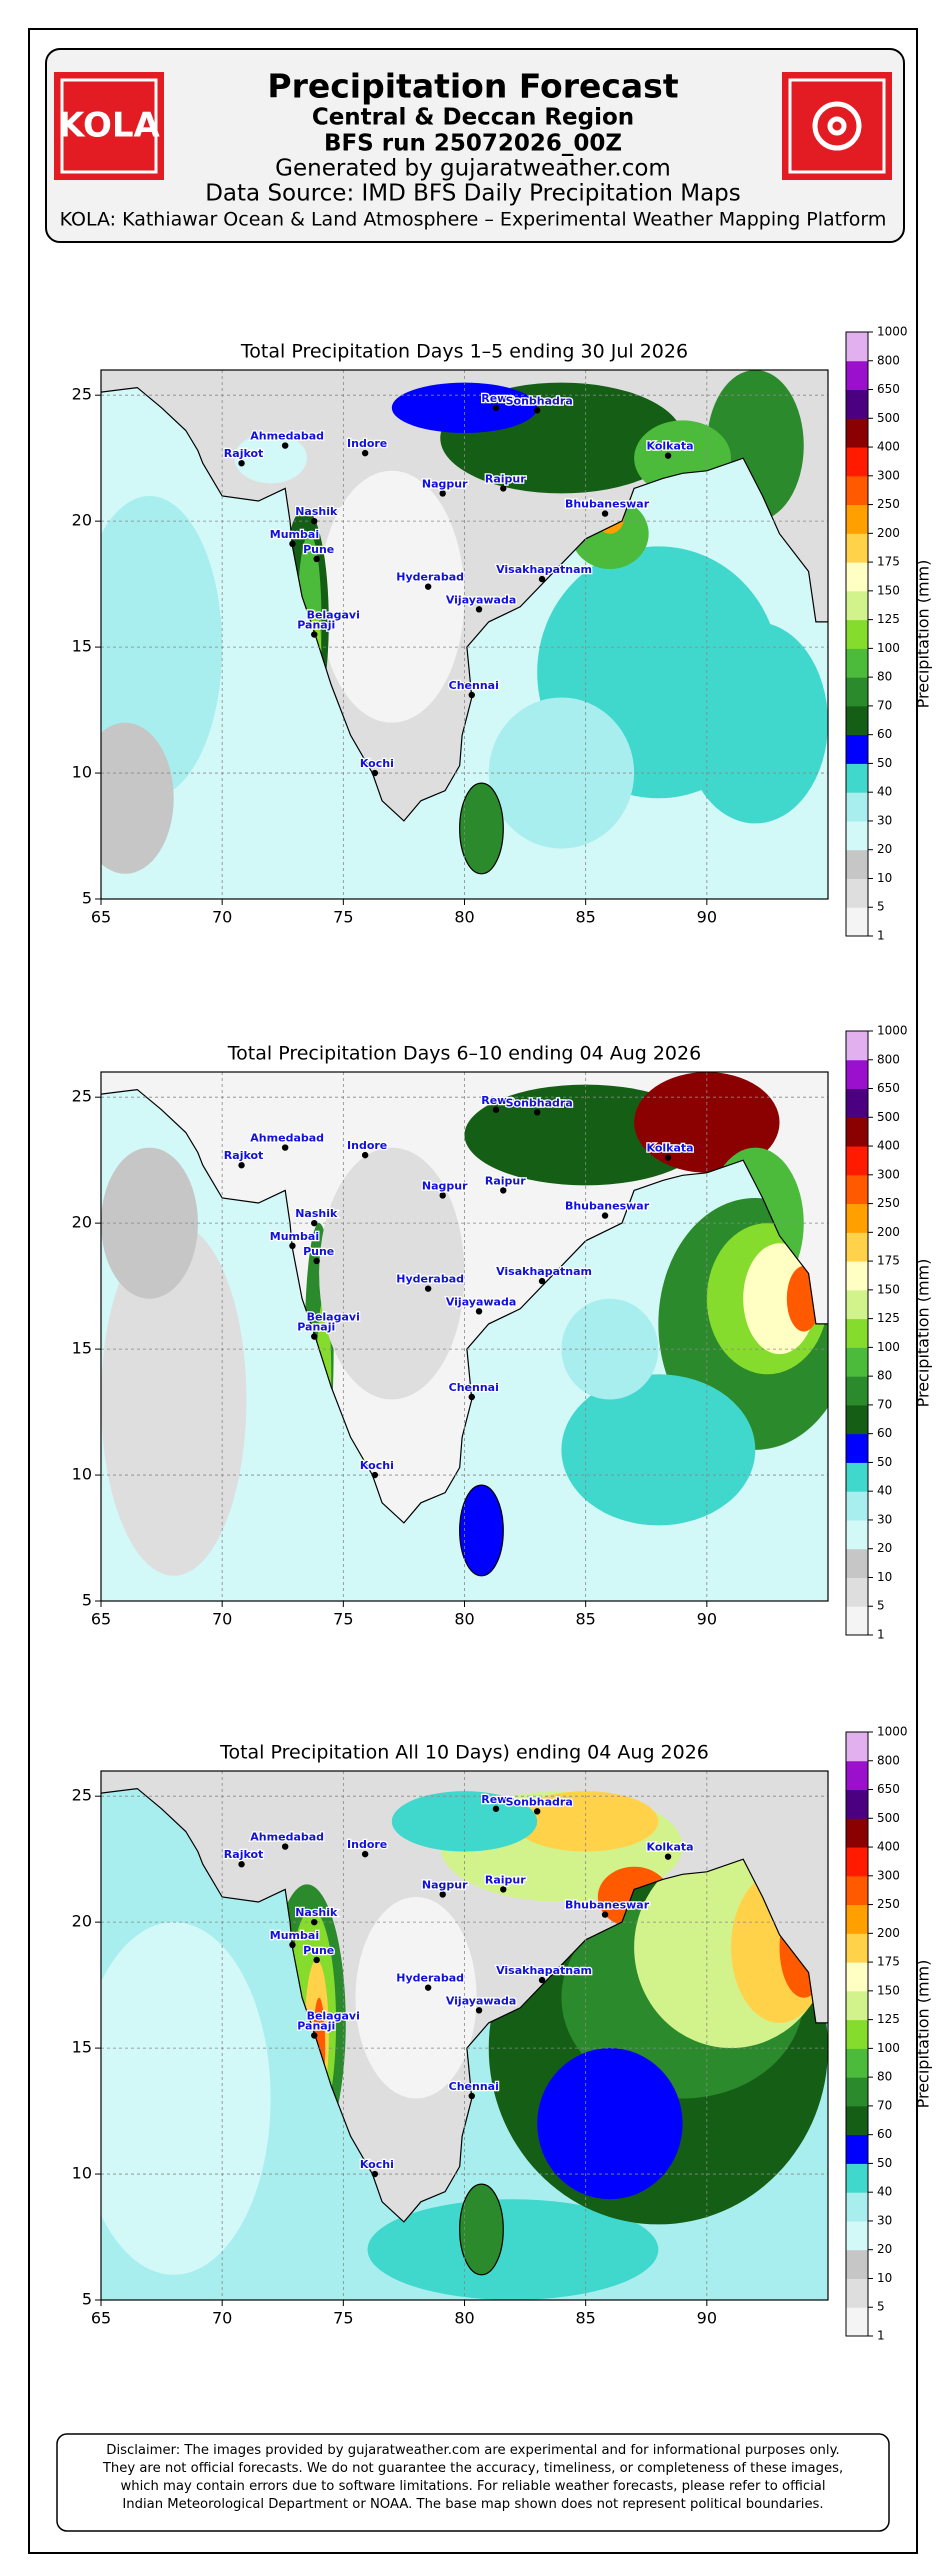 The image size is (946, 2564). Describe the element at coordinates (498, 398) in the screenshot. I see `city-label: Rewa` at that location.